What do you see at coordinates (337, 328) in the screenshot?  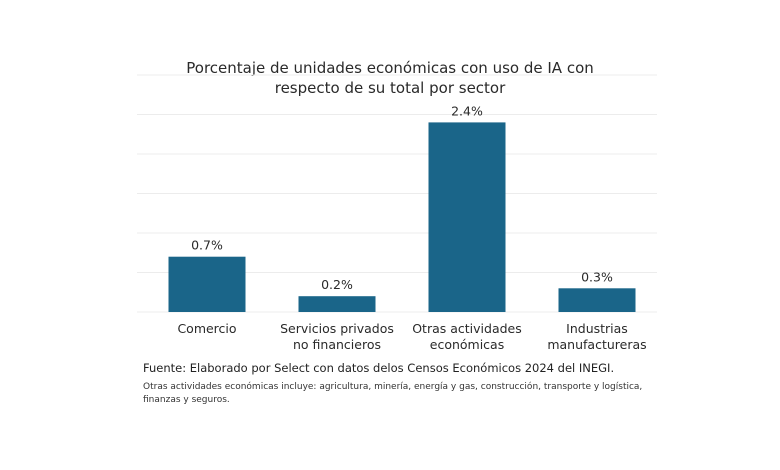 I see `x-tick-label: Servicios privados` at bounding box center [337, 328].